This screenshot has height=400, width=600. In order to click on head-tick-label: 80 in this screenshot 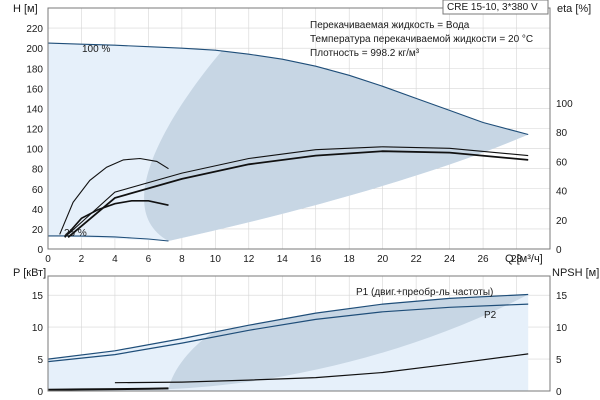, I will do `click(38, 170)`.